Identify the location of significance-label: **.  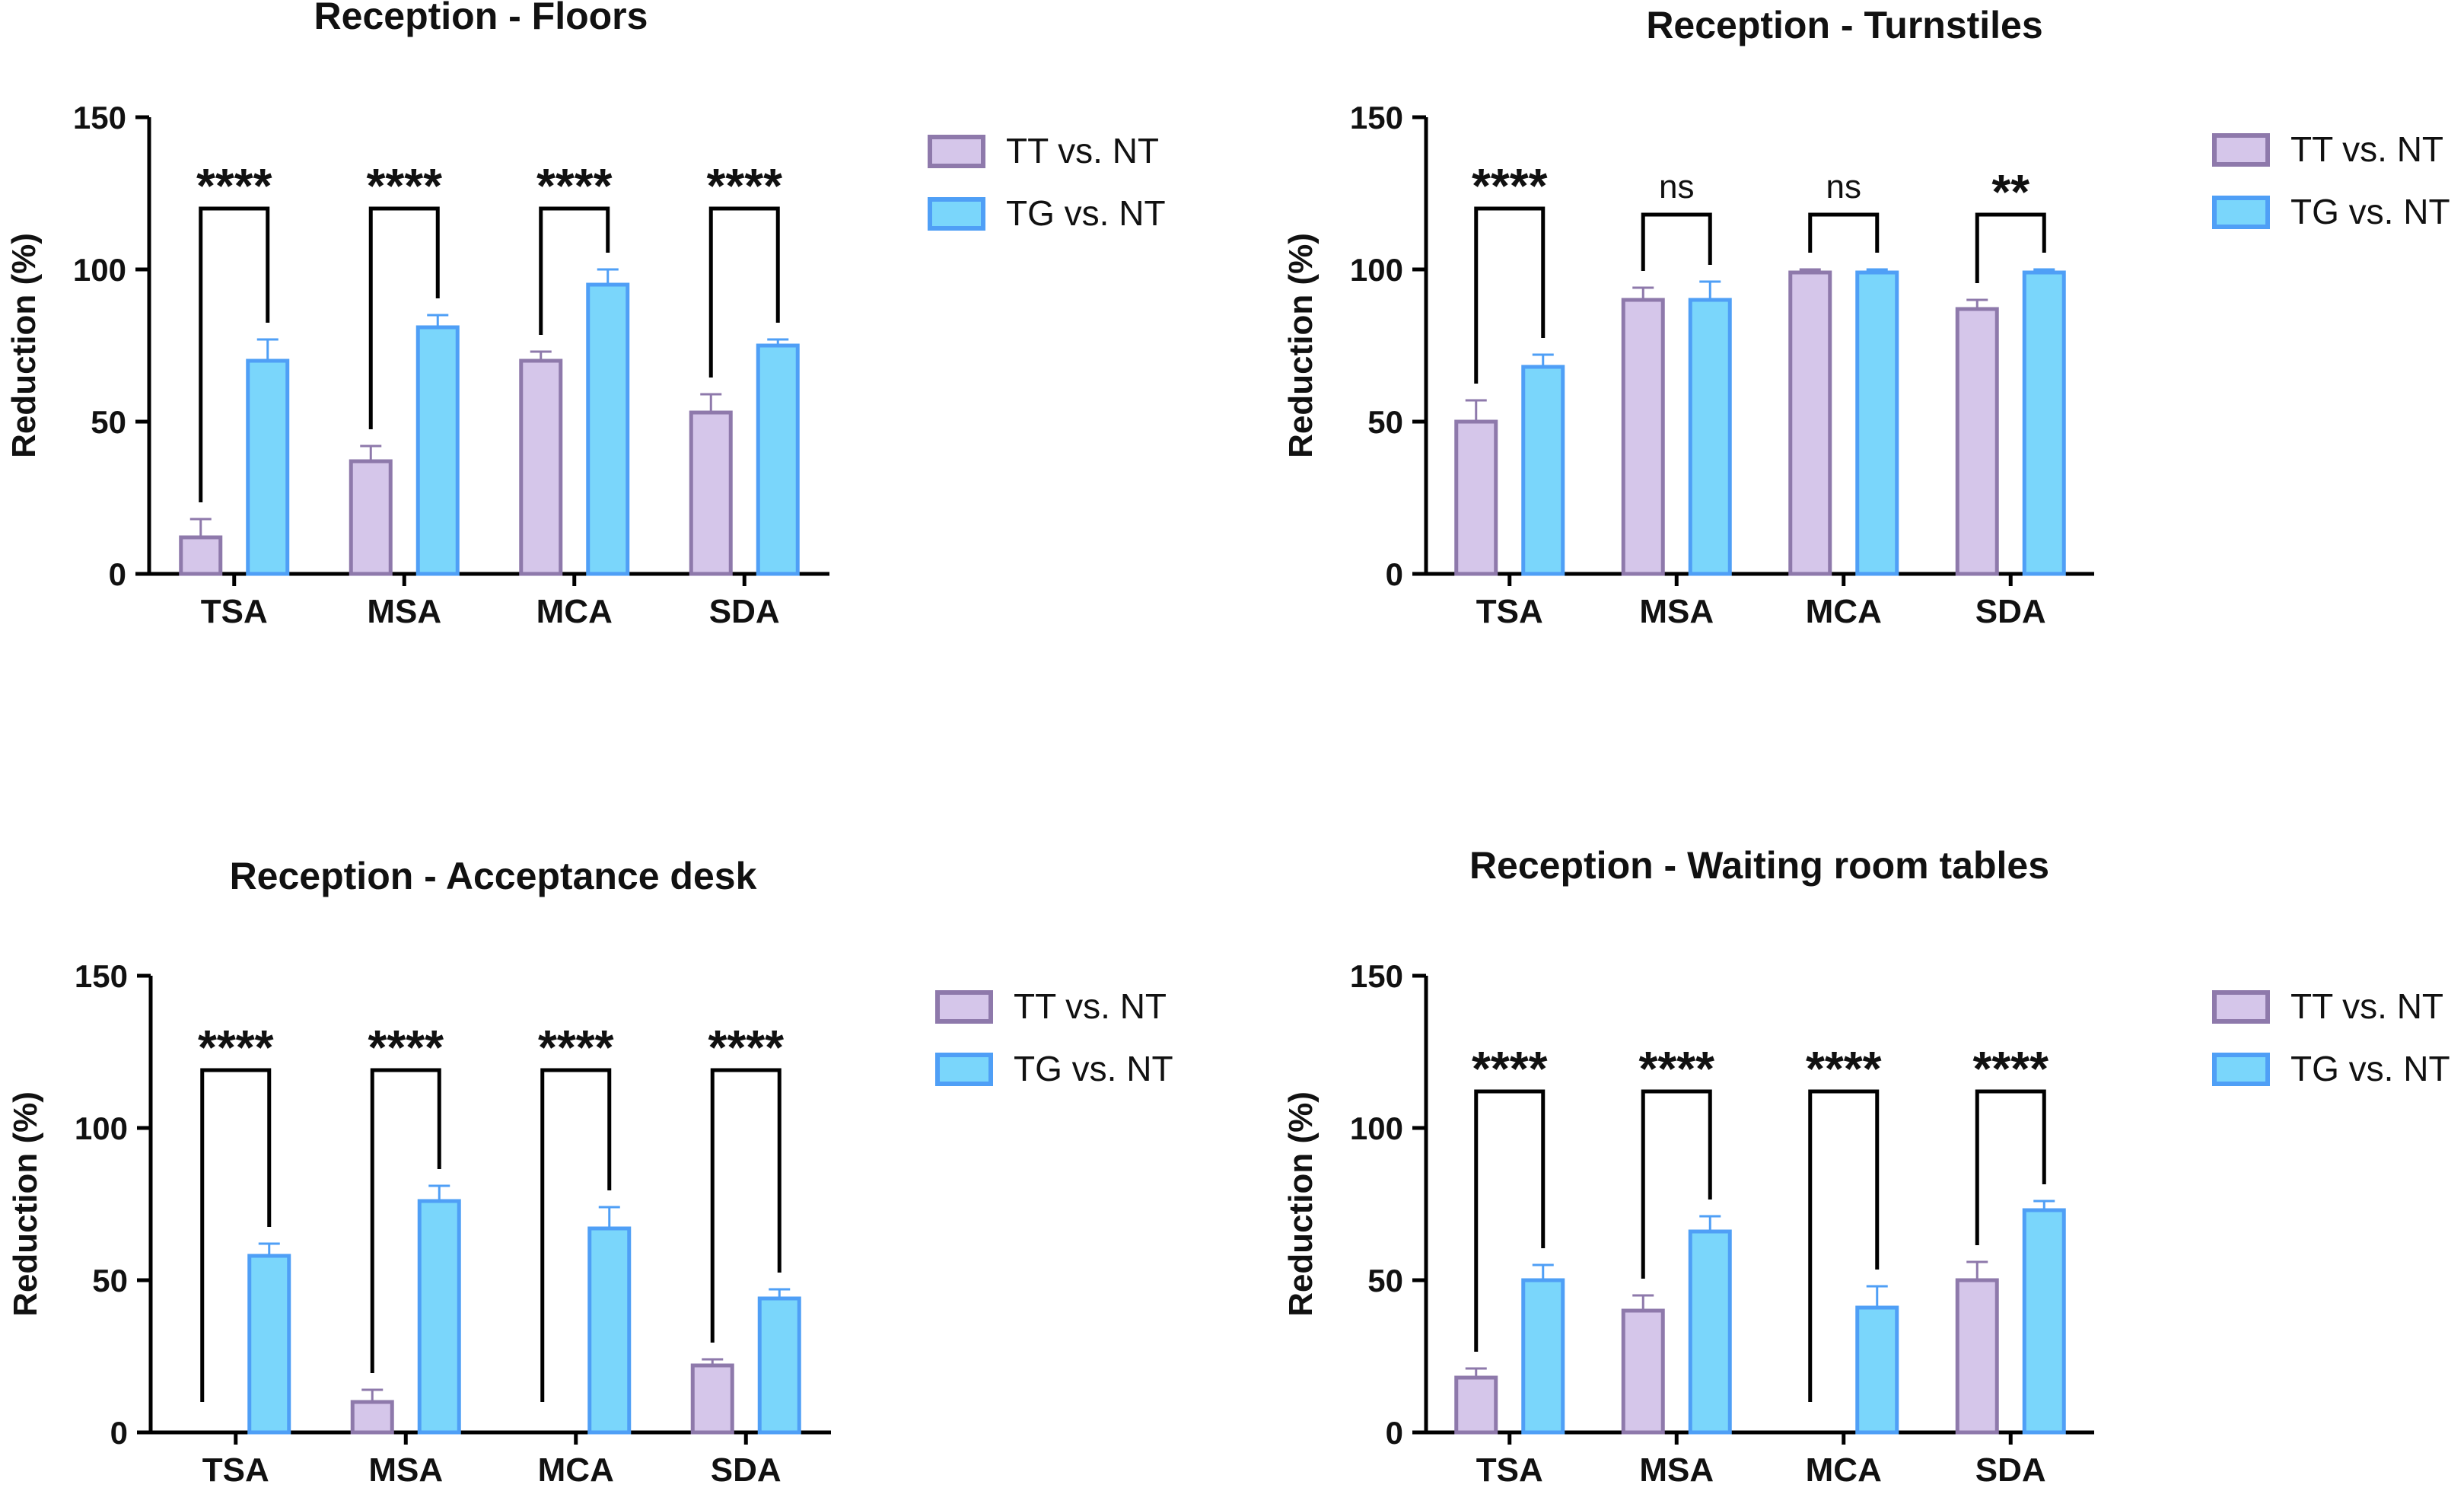
(2010, 191).